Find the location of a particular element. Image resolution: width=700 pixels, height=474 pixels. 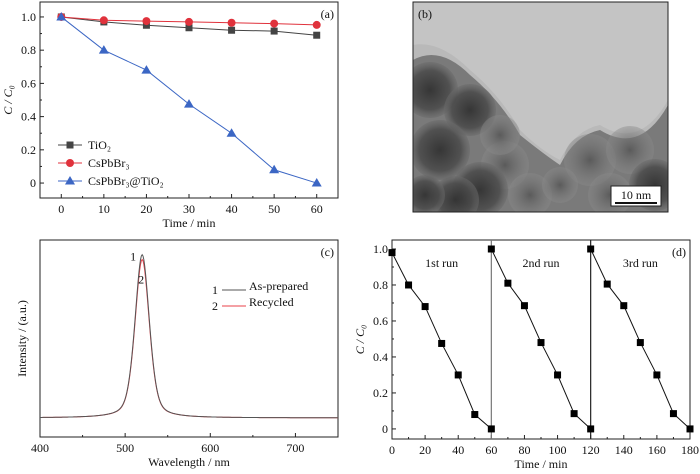

y-tick-label: 0.8 is located at coordinates (28, 50).